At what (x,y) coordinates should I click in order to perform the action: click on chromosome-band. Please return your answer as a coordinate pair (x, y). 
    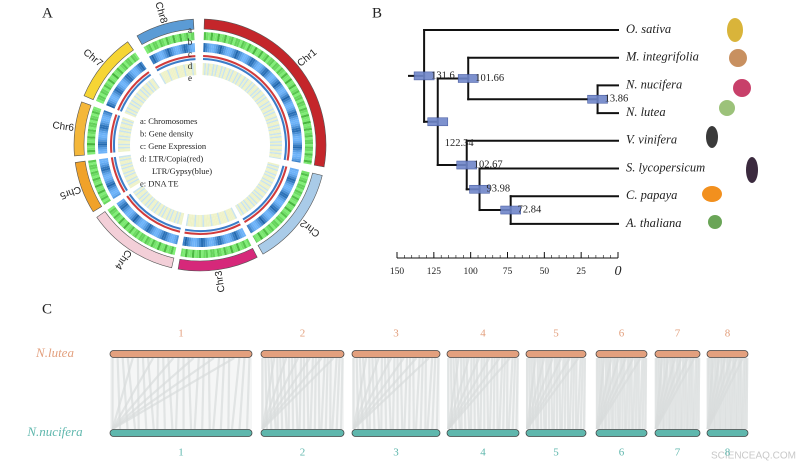
    Looking at the image, I should click on (290, 213).